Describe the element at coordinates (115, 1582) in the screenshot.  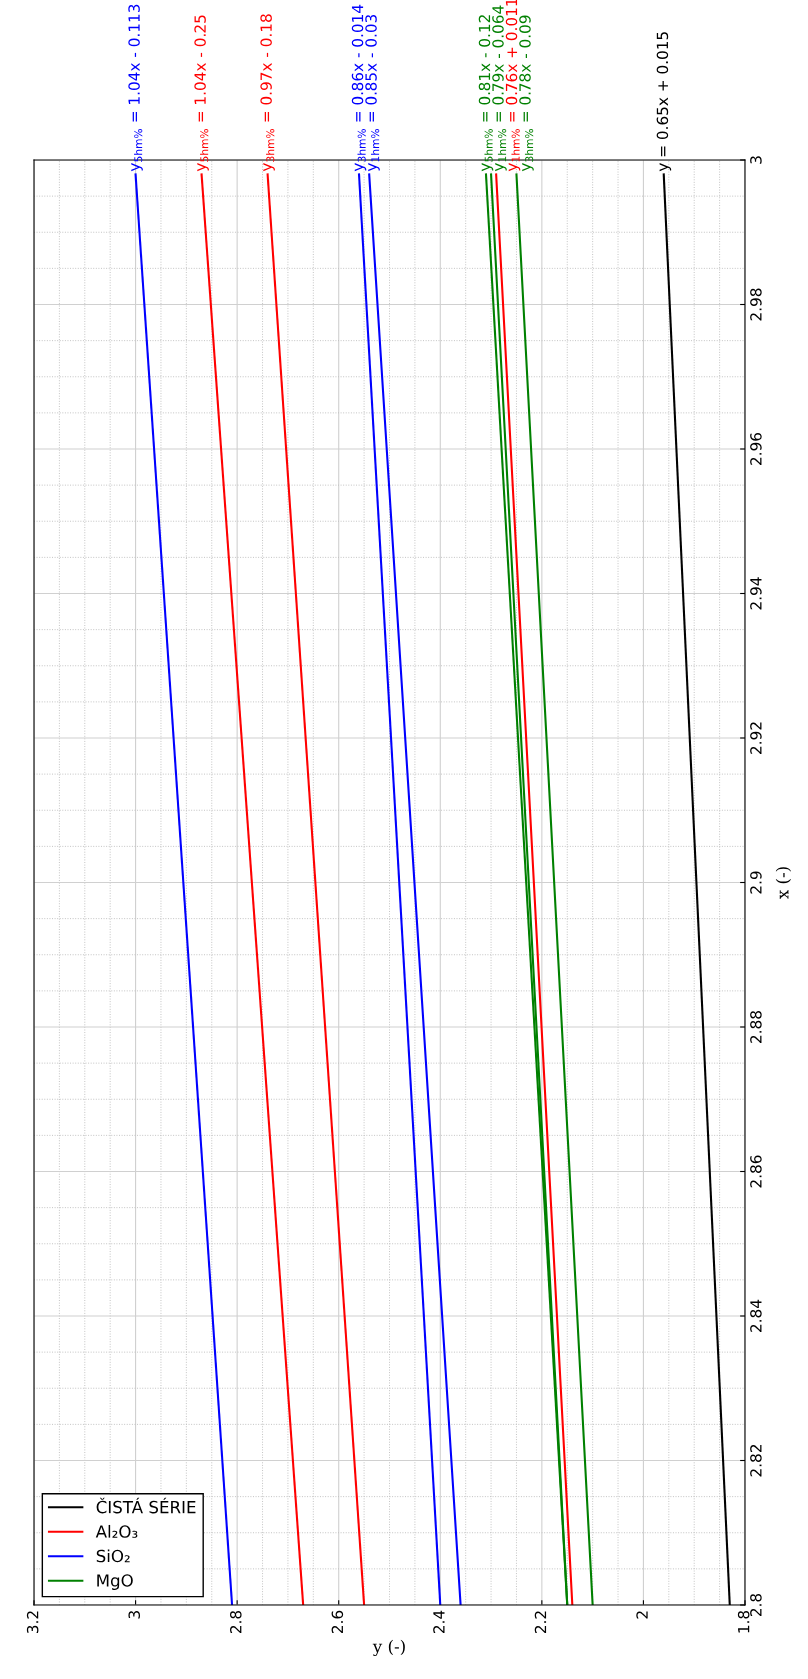
I see `legend-label: MgO` at that location.